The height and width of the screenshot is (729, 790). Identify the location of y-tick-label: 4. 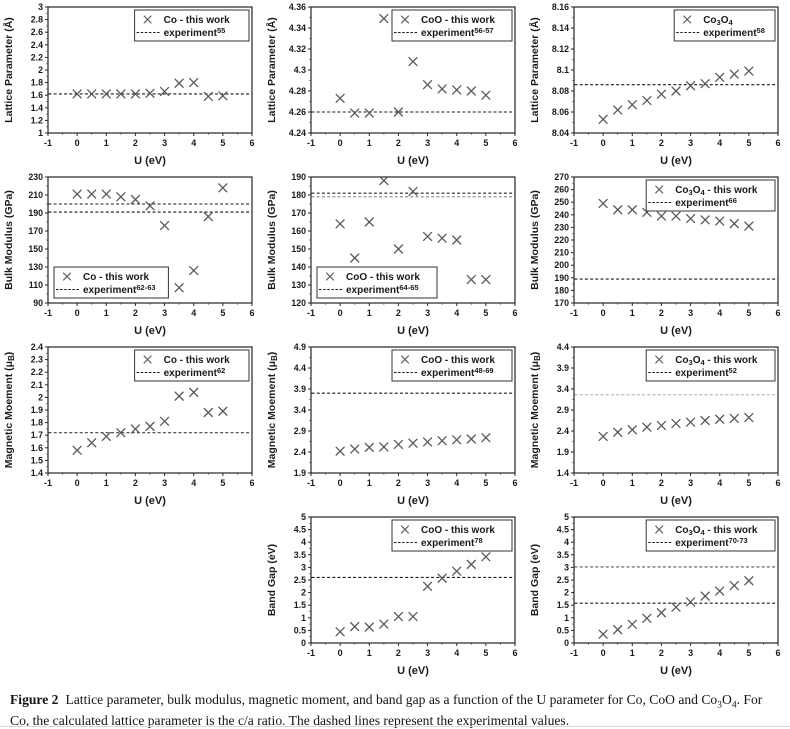
(566, 542).